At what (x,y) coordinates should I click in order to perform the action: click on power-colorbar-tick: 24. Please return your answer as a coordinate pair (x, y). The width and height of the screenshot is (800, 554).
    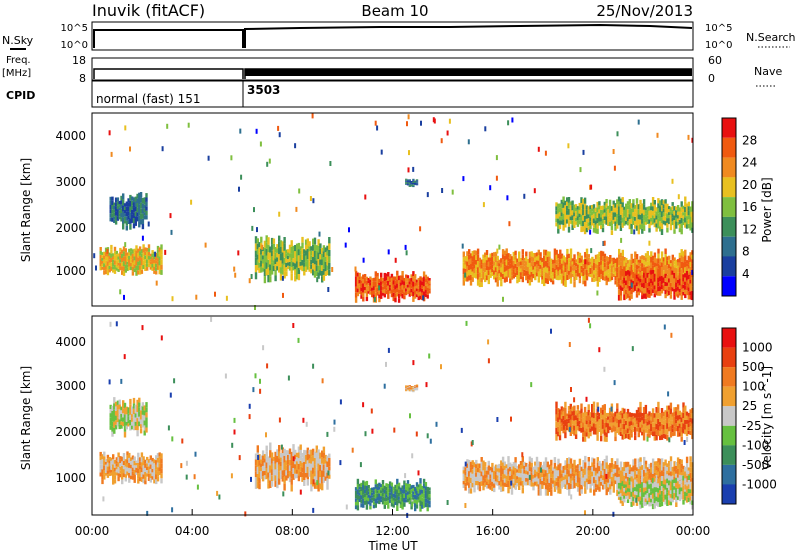
    Looking at the image, I should click on (749, 163).